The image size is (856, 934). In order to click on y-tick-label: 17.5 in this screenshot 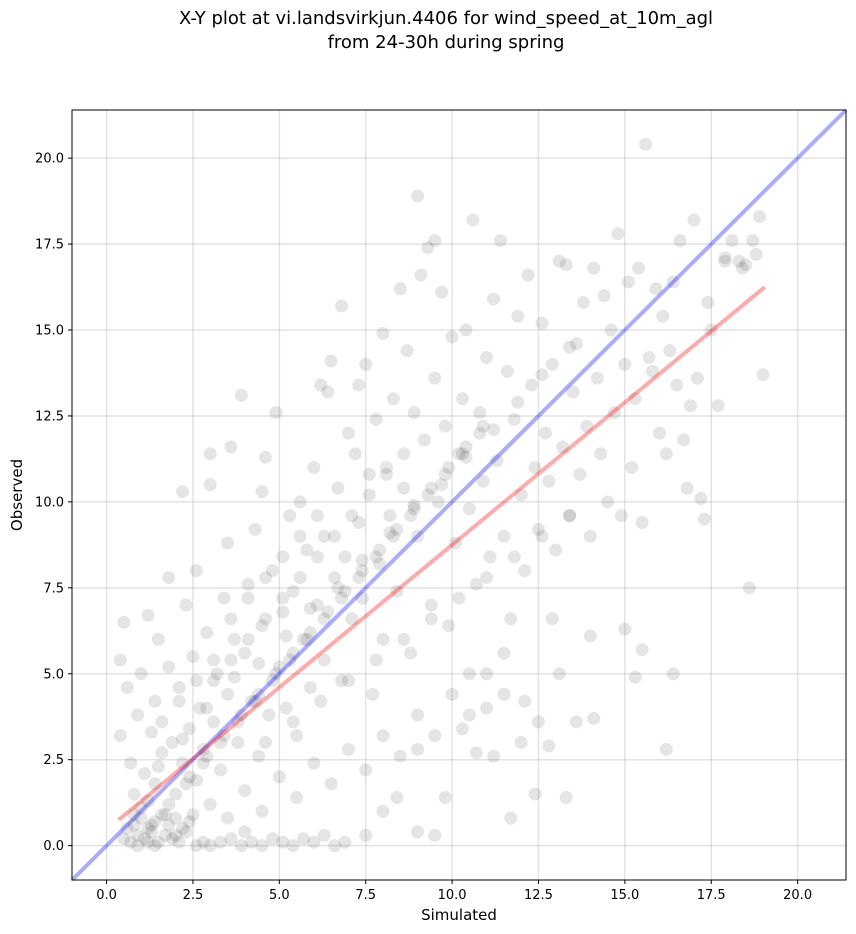, I will do `click(49, 245)`.